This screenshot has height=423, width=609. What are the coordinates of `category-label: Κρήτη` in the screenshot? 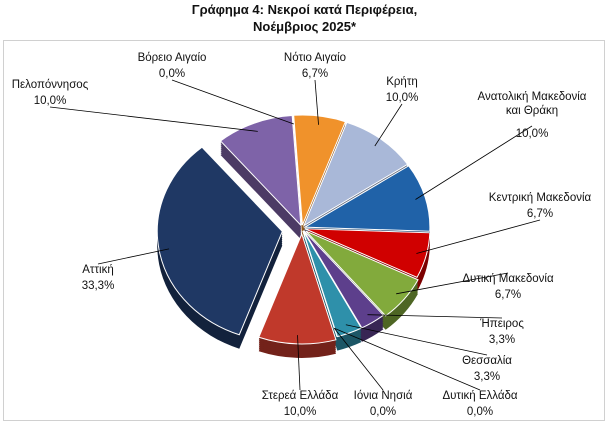 It's located at (402, 82).